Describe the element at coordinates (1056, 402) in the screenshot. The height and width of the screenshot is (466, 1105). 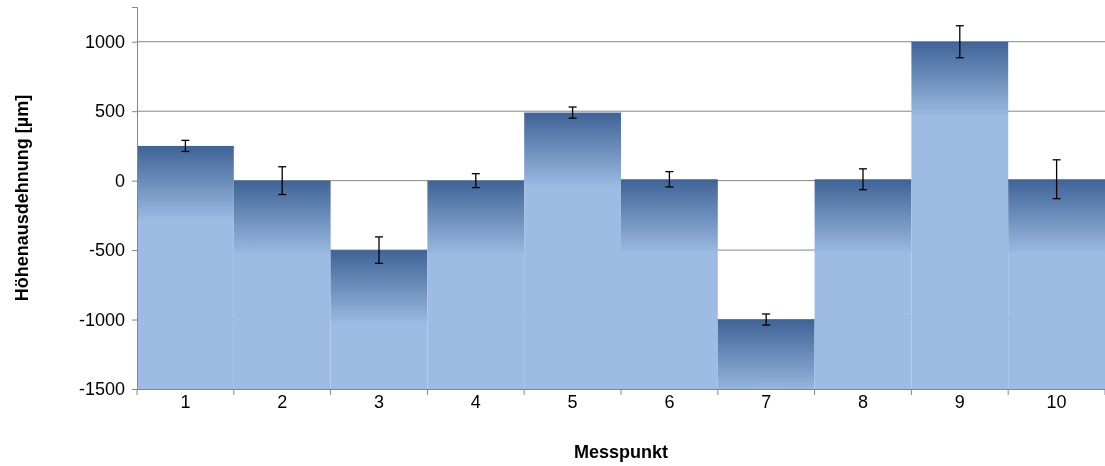
I see `x-tick-label: 10` at that location.